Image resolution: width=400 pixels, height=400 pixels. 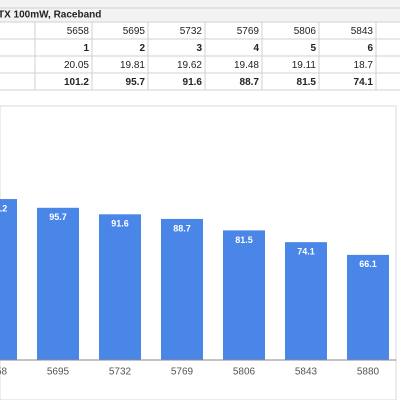 I want to click on table-title: TX 100mW, Raceband, so click(x=50, y=15).